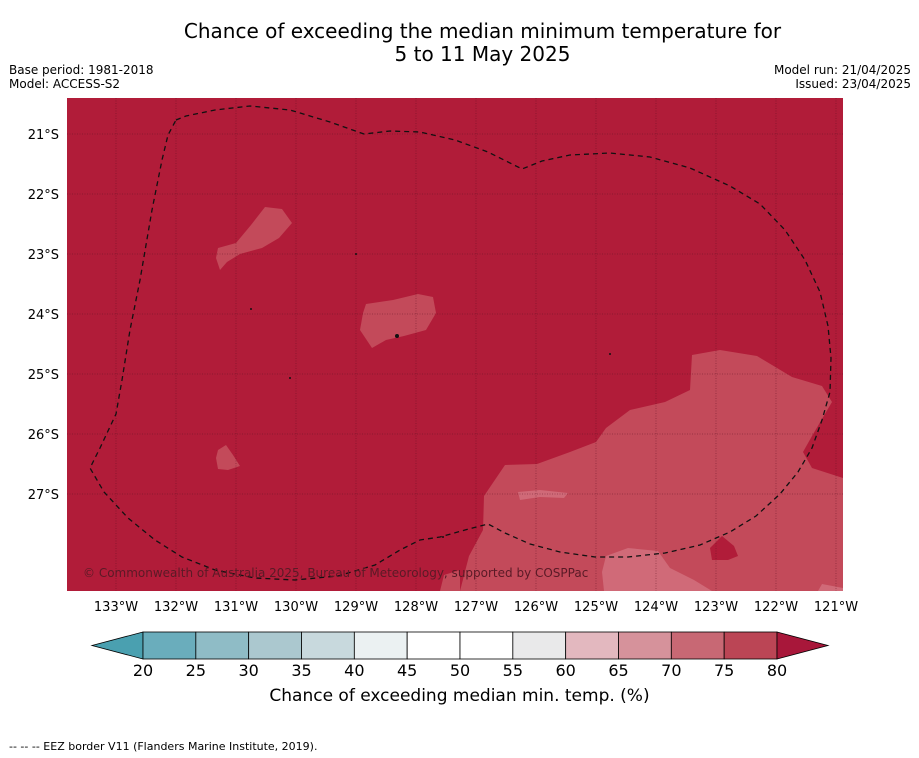  Describe the element at coordinates (724, 670) in the screenshot. I see `colorbar-tick-label: 75` at that location.